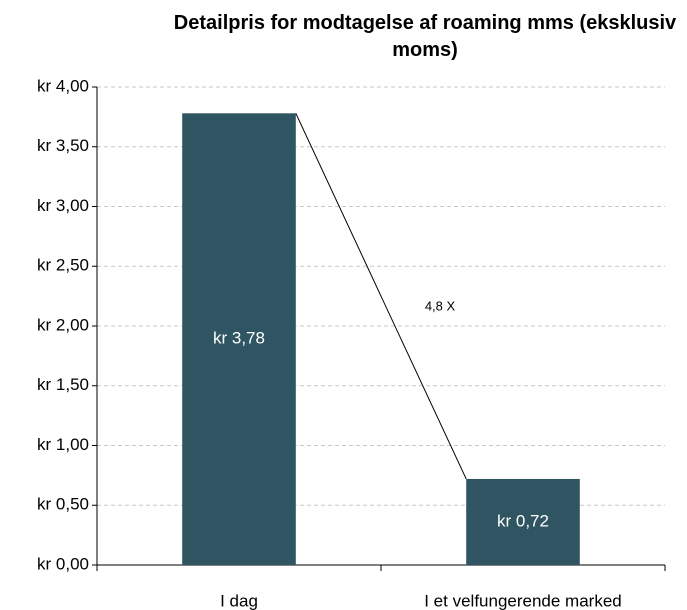 The width and height of the screenshot is (687, 610). I want to click on y-tick-label: kr 2,00, so click(63, 324).